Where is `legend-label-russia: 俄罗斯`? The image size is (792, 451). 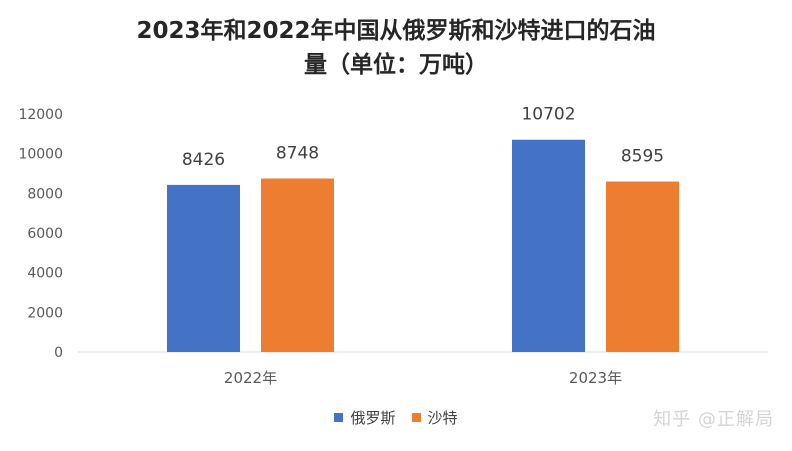
legend-label-russia: 俄罗斯 is located at coordinates (373, 418).